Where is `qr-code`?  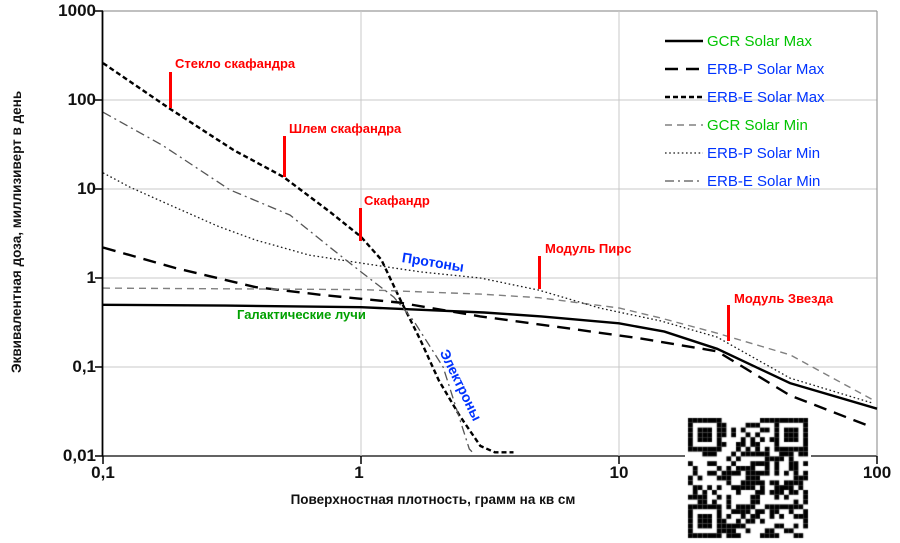 qr-code is located at coordinates (748, 478).